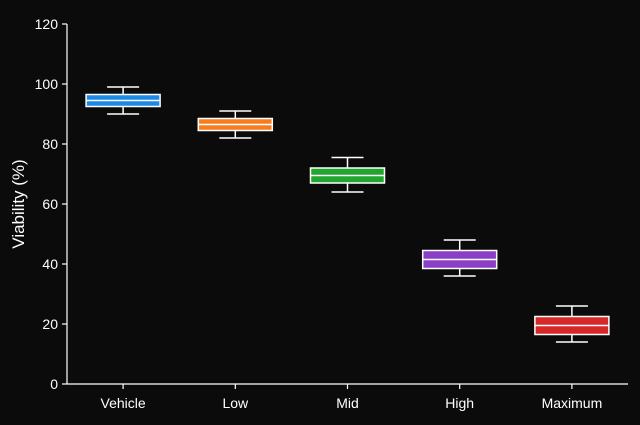  I want to click on y-axis-title: Viability (%), so click(18, 203).